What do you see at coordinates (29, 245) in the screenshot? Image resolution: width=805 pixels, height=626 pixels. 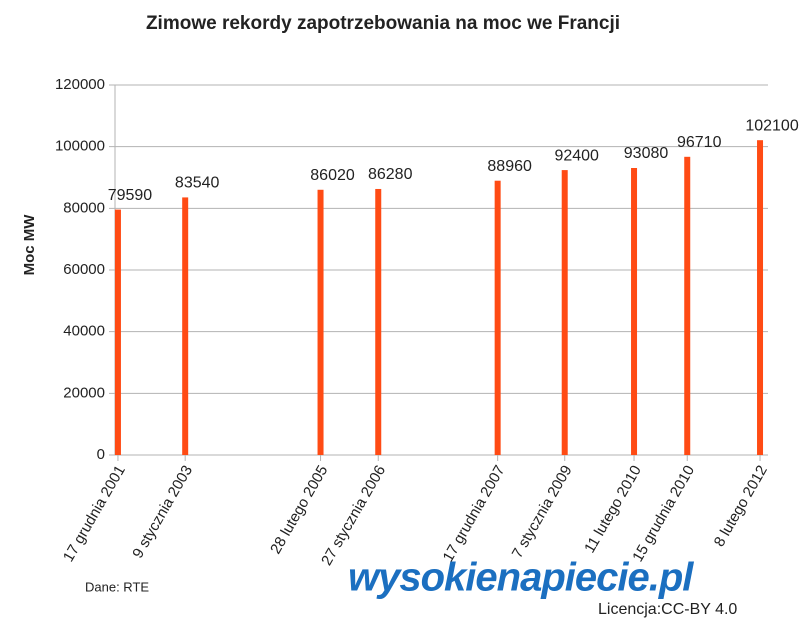 I see `y-axis-label: Moc MW` at bounding box center [29, 245].